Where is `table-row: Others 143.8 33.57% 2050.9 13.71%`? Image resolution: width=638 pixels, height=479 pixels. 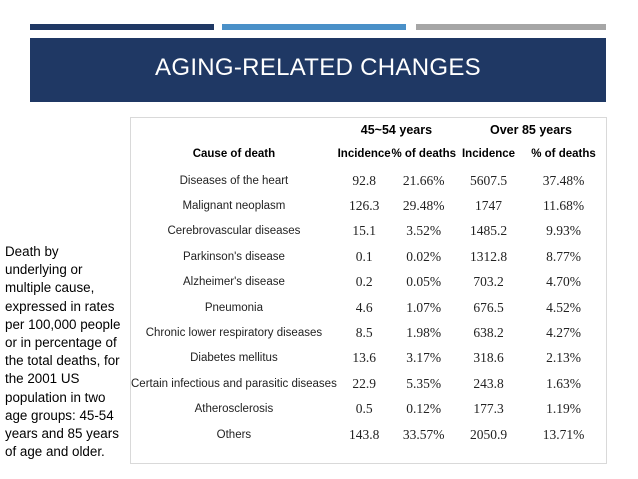
table-row: Others 143.8 33.57% 2050.9 13.71% is located at coordinates (368, 434).